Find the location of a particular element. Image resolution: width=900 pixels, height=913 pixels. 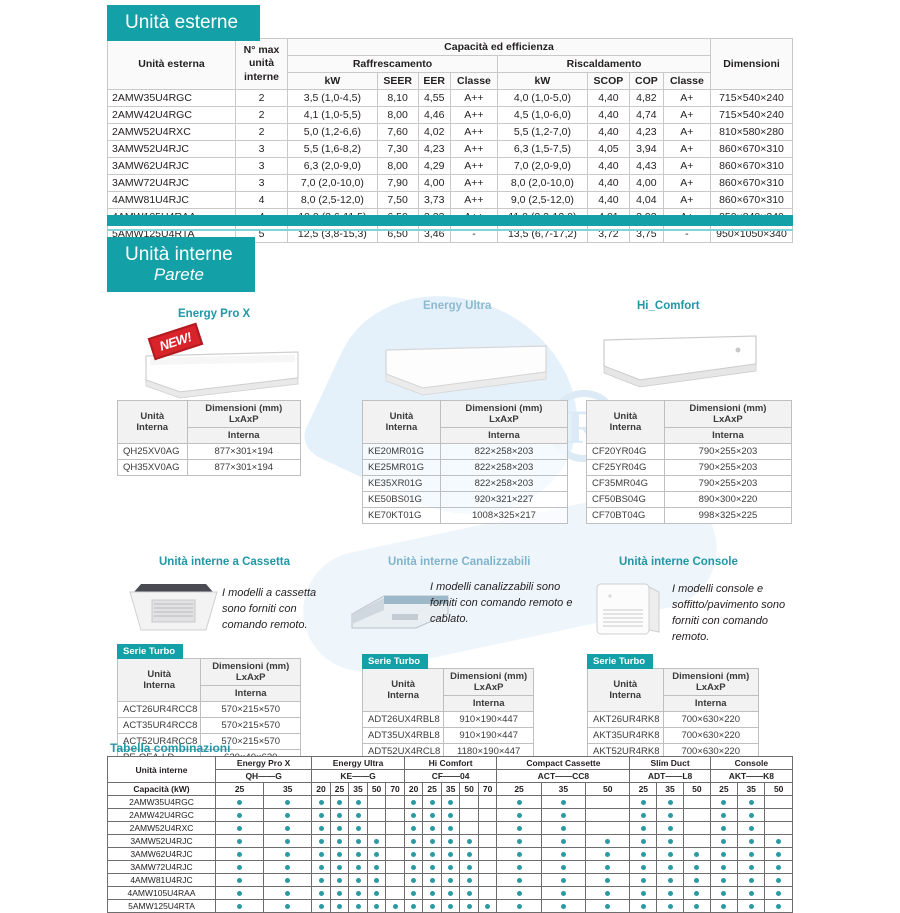

cell-seer: 8,00 is located at coordinates (397, 166).